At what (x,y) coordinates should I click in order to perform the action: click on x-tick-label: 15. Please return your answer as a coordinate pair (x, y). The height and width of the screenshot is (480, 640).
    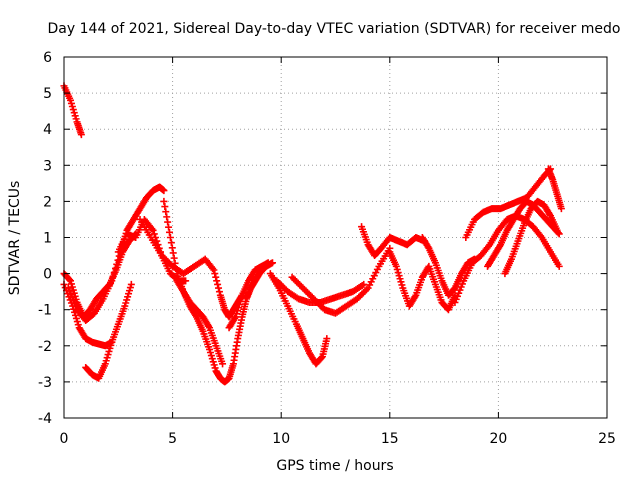
    Looking at the image, I should click on (390, 439).